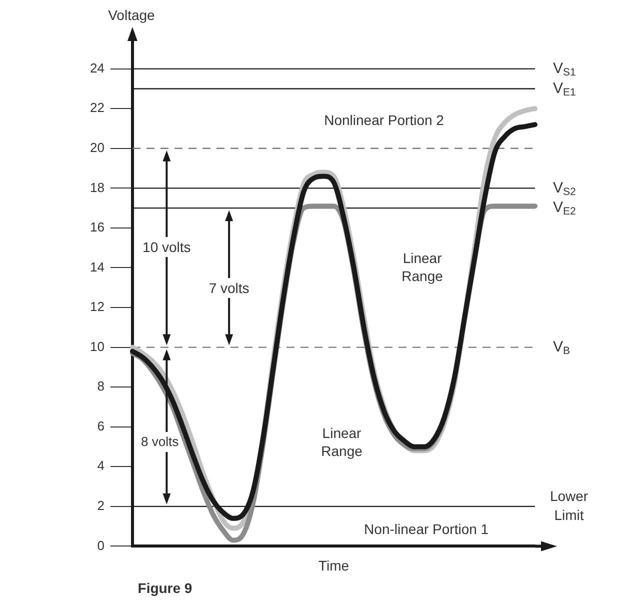 This screenshot has width=634, height=601. Describe the element at coordinates (569, 505) in the screenshot. I see `ref-line-label: Lower Limit` at that location.